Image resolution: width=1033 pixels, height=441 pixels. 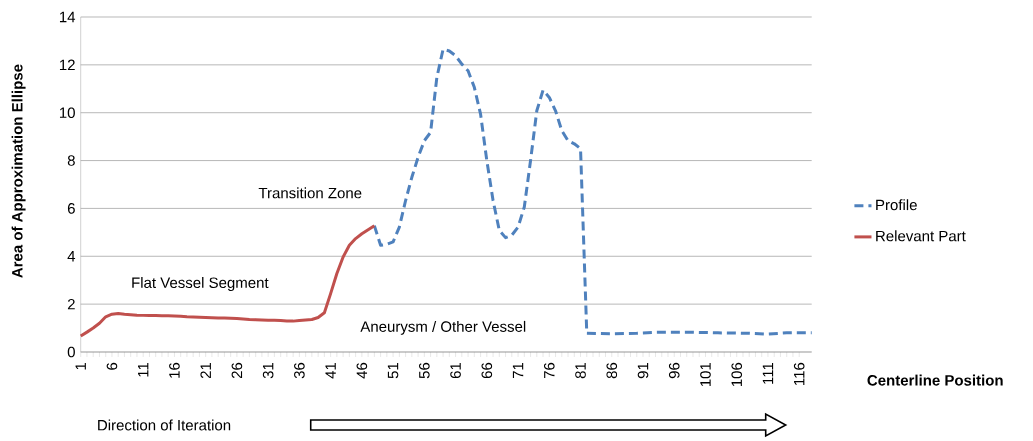 I want to click on x-tick-label: 111, so click(x=768, y=373).